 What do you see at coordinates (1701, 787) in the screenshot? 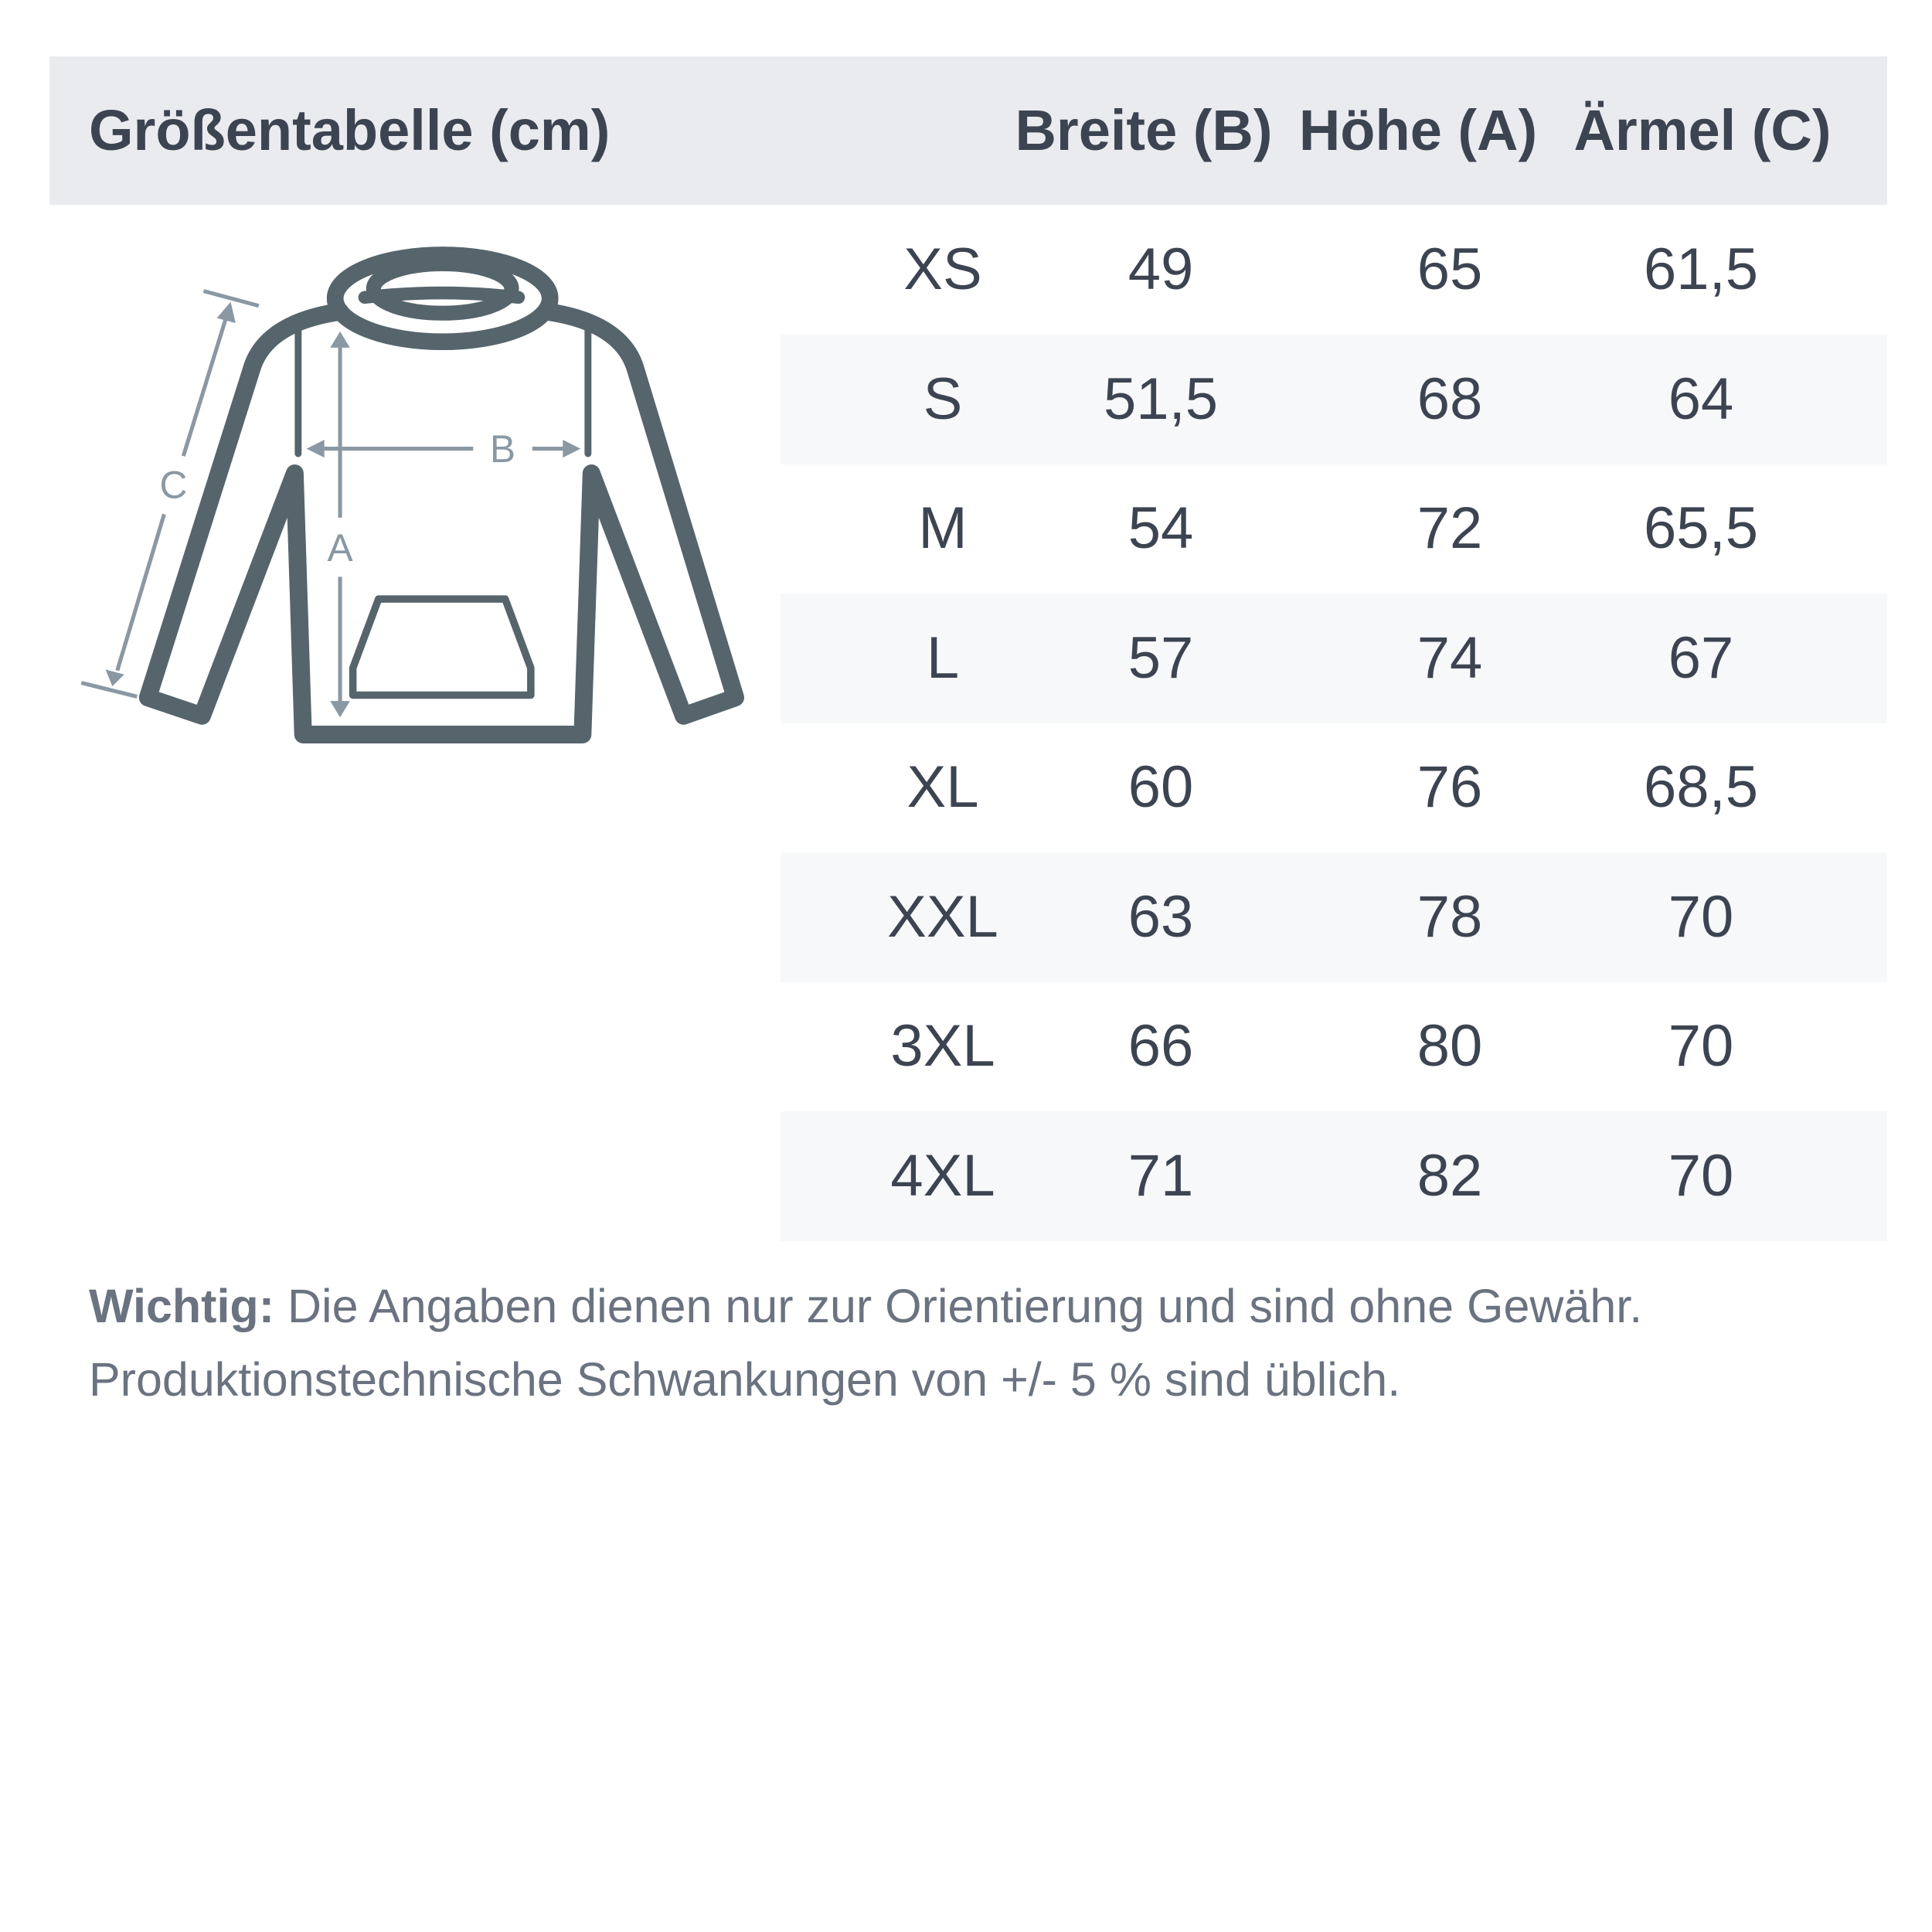
I see `cell-aermel: 68,5` at bounding box center [1701, 787].